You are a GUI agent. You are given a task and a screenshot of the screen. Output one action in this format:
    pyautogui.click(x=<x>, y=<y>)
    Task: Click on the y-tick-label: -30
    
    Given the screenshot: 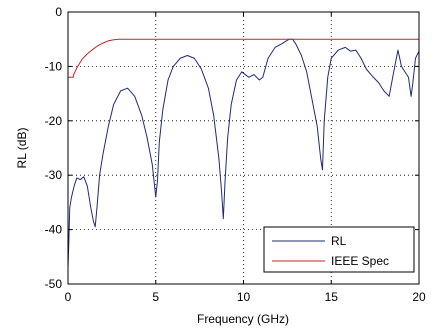 What is the action you would take?
    pyautogui.click(x=54, y=175)
    